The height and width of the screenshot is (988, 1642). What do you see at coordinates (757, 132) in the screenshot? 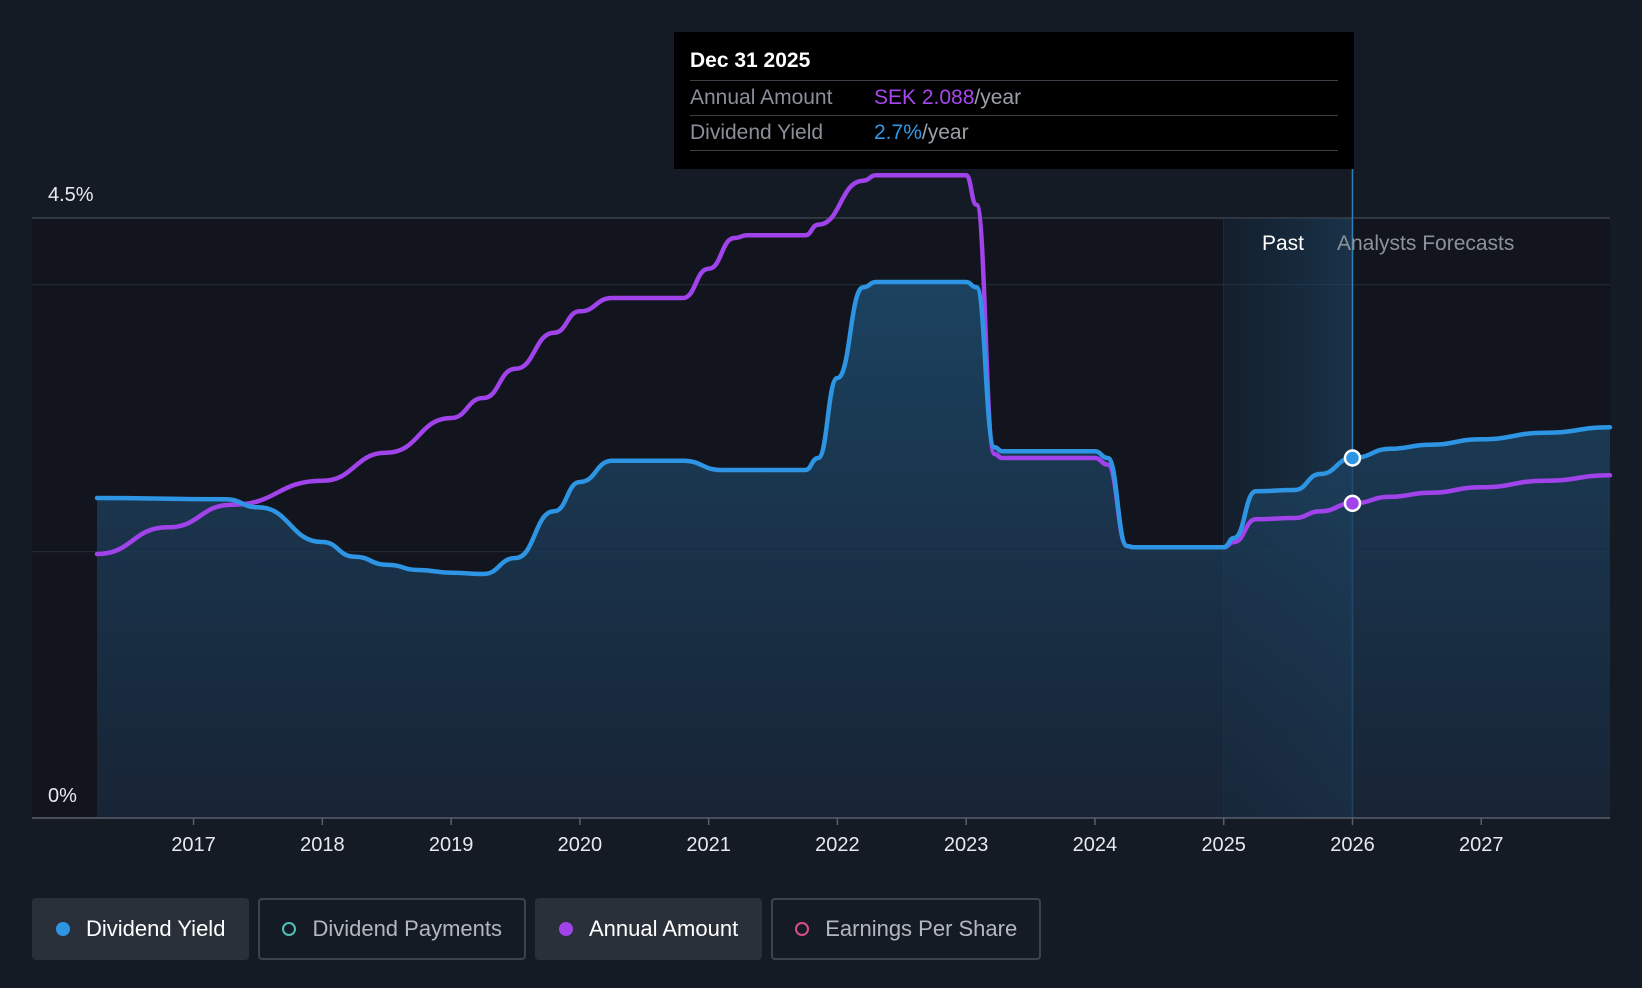
I see `tooltip-dividend-yield-label: Dividend Yield` at bounding box center [757, 132].